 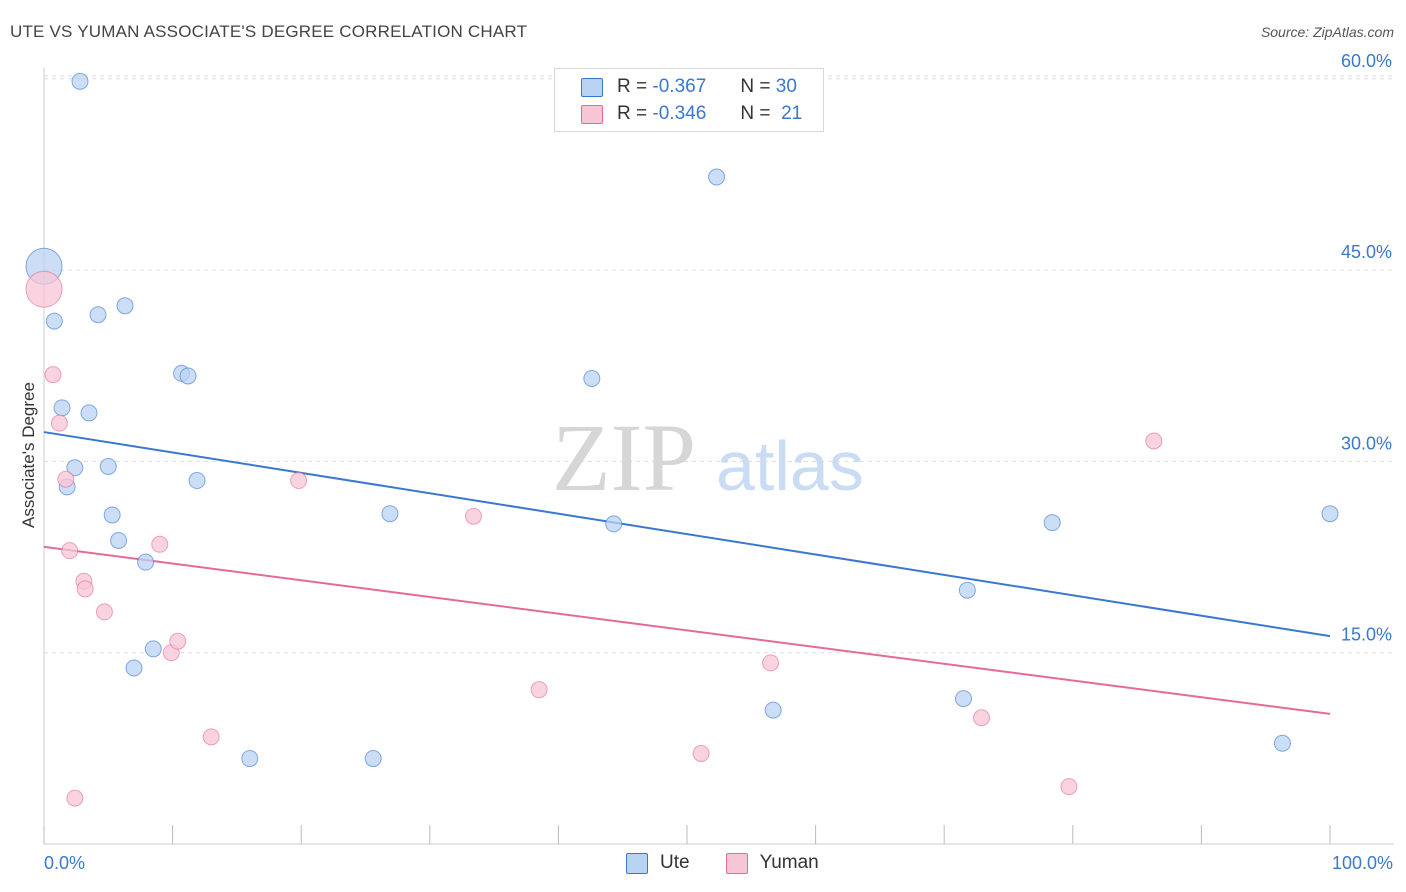 What do you see at coordinates (792, 113) in the screenshot?
I see `yuman-n-value: 21` at bounding box center [792, 113].